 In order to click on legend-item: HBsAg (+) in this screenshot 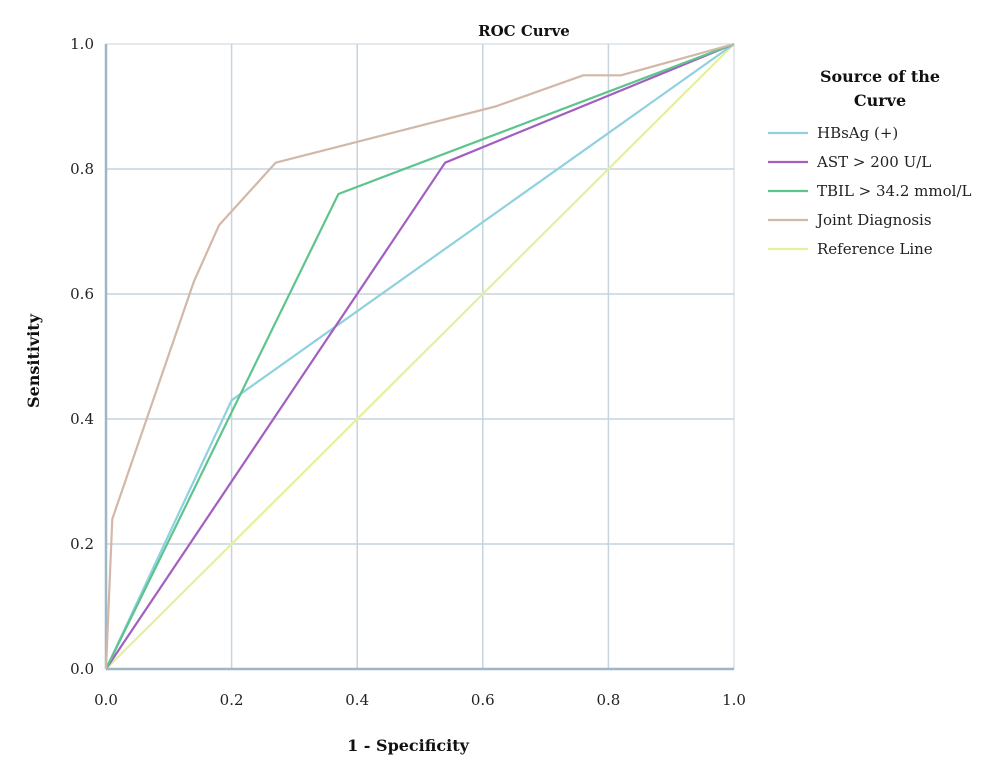, I will do `click(833, 133)`.